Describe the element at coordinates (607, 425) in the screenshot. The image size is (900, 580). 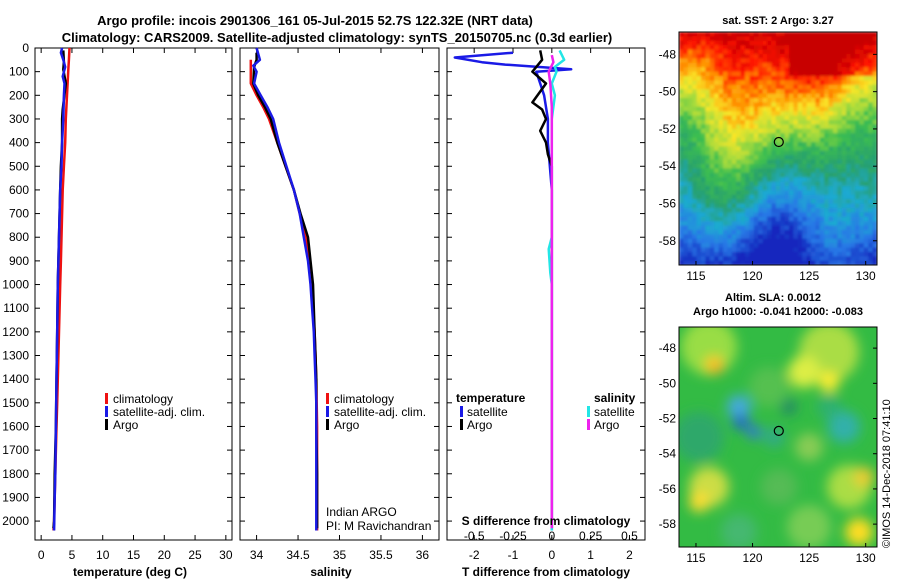
I see `legend-label-s-argo: Argo` at that location.